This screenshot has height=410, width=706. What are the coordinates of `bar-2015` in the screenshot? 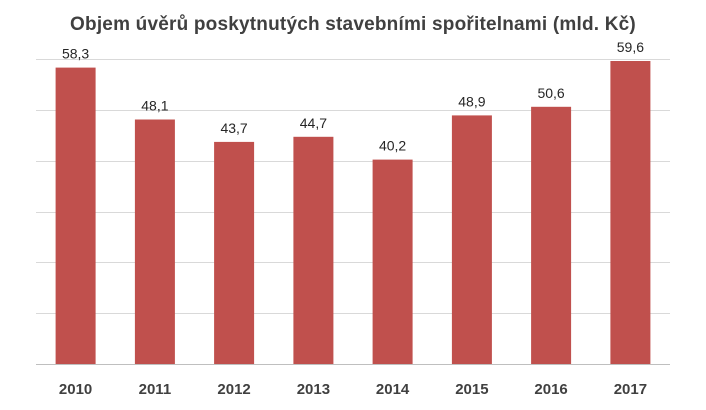 It's located at (471, 240).